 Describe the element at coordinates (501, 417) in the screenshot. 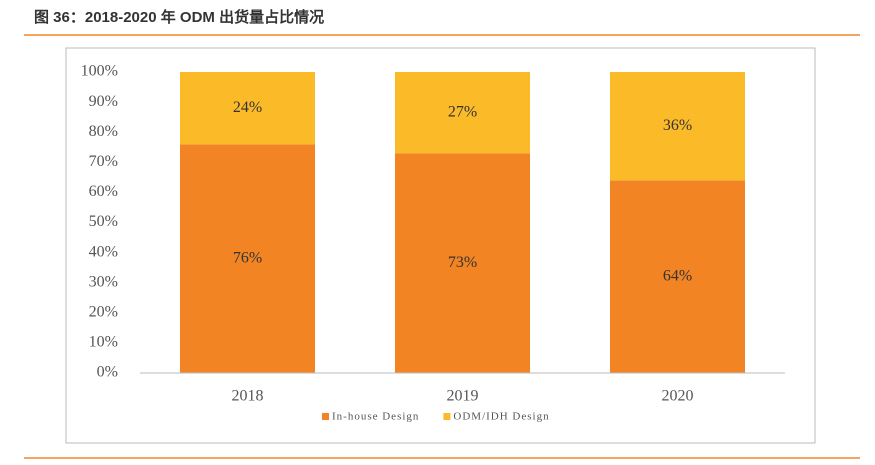

I see `legend-label: ODM/IDH Design` at that location.